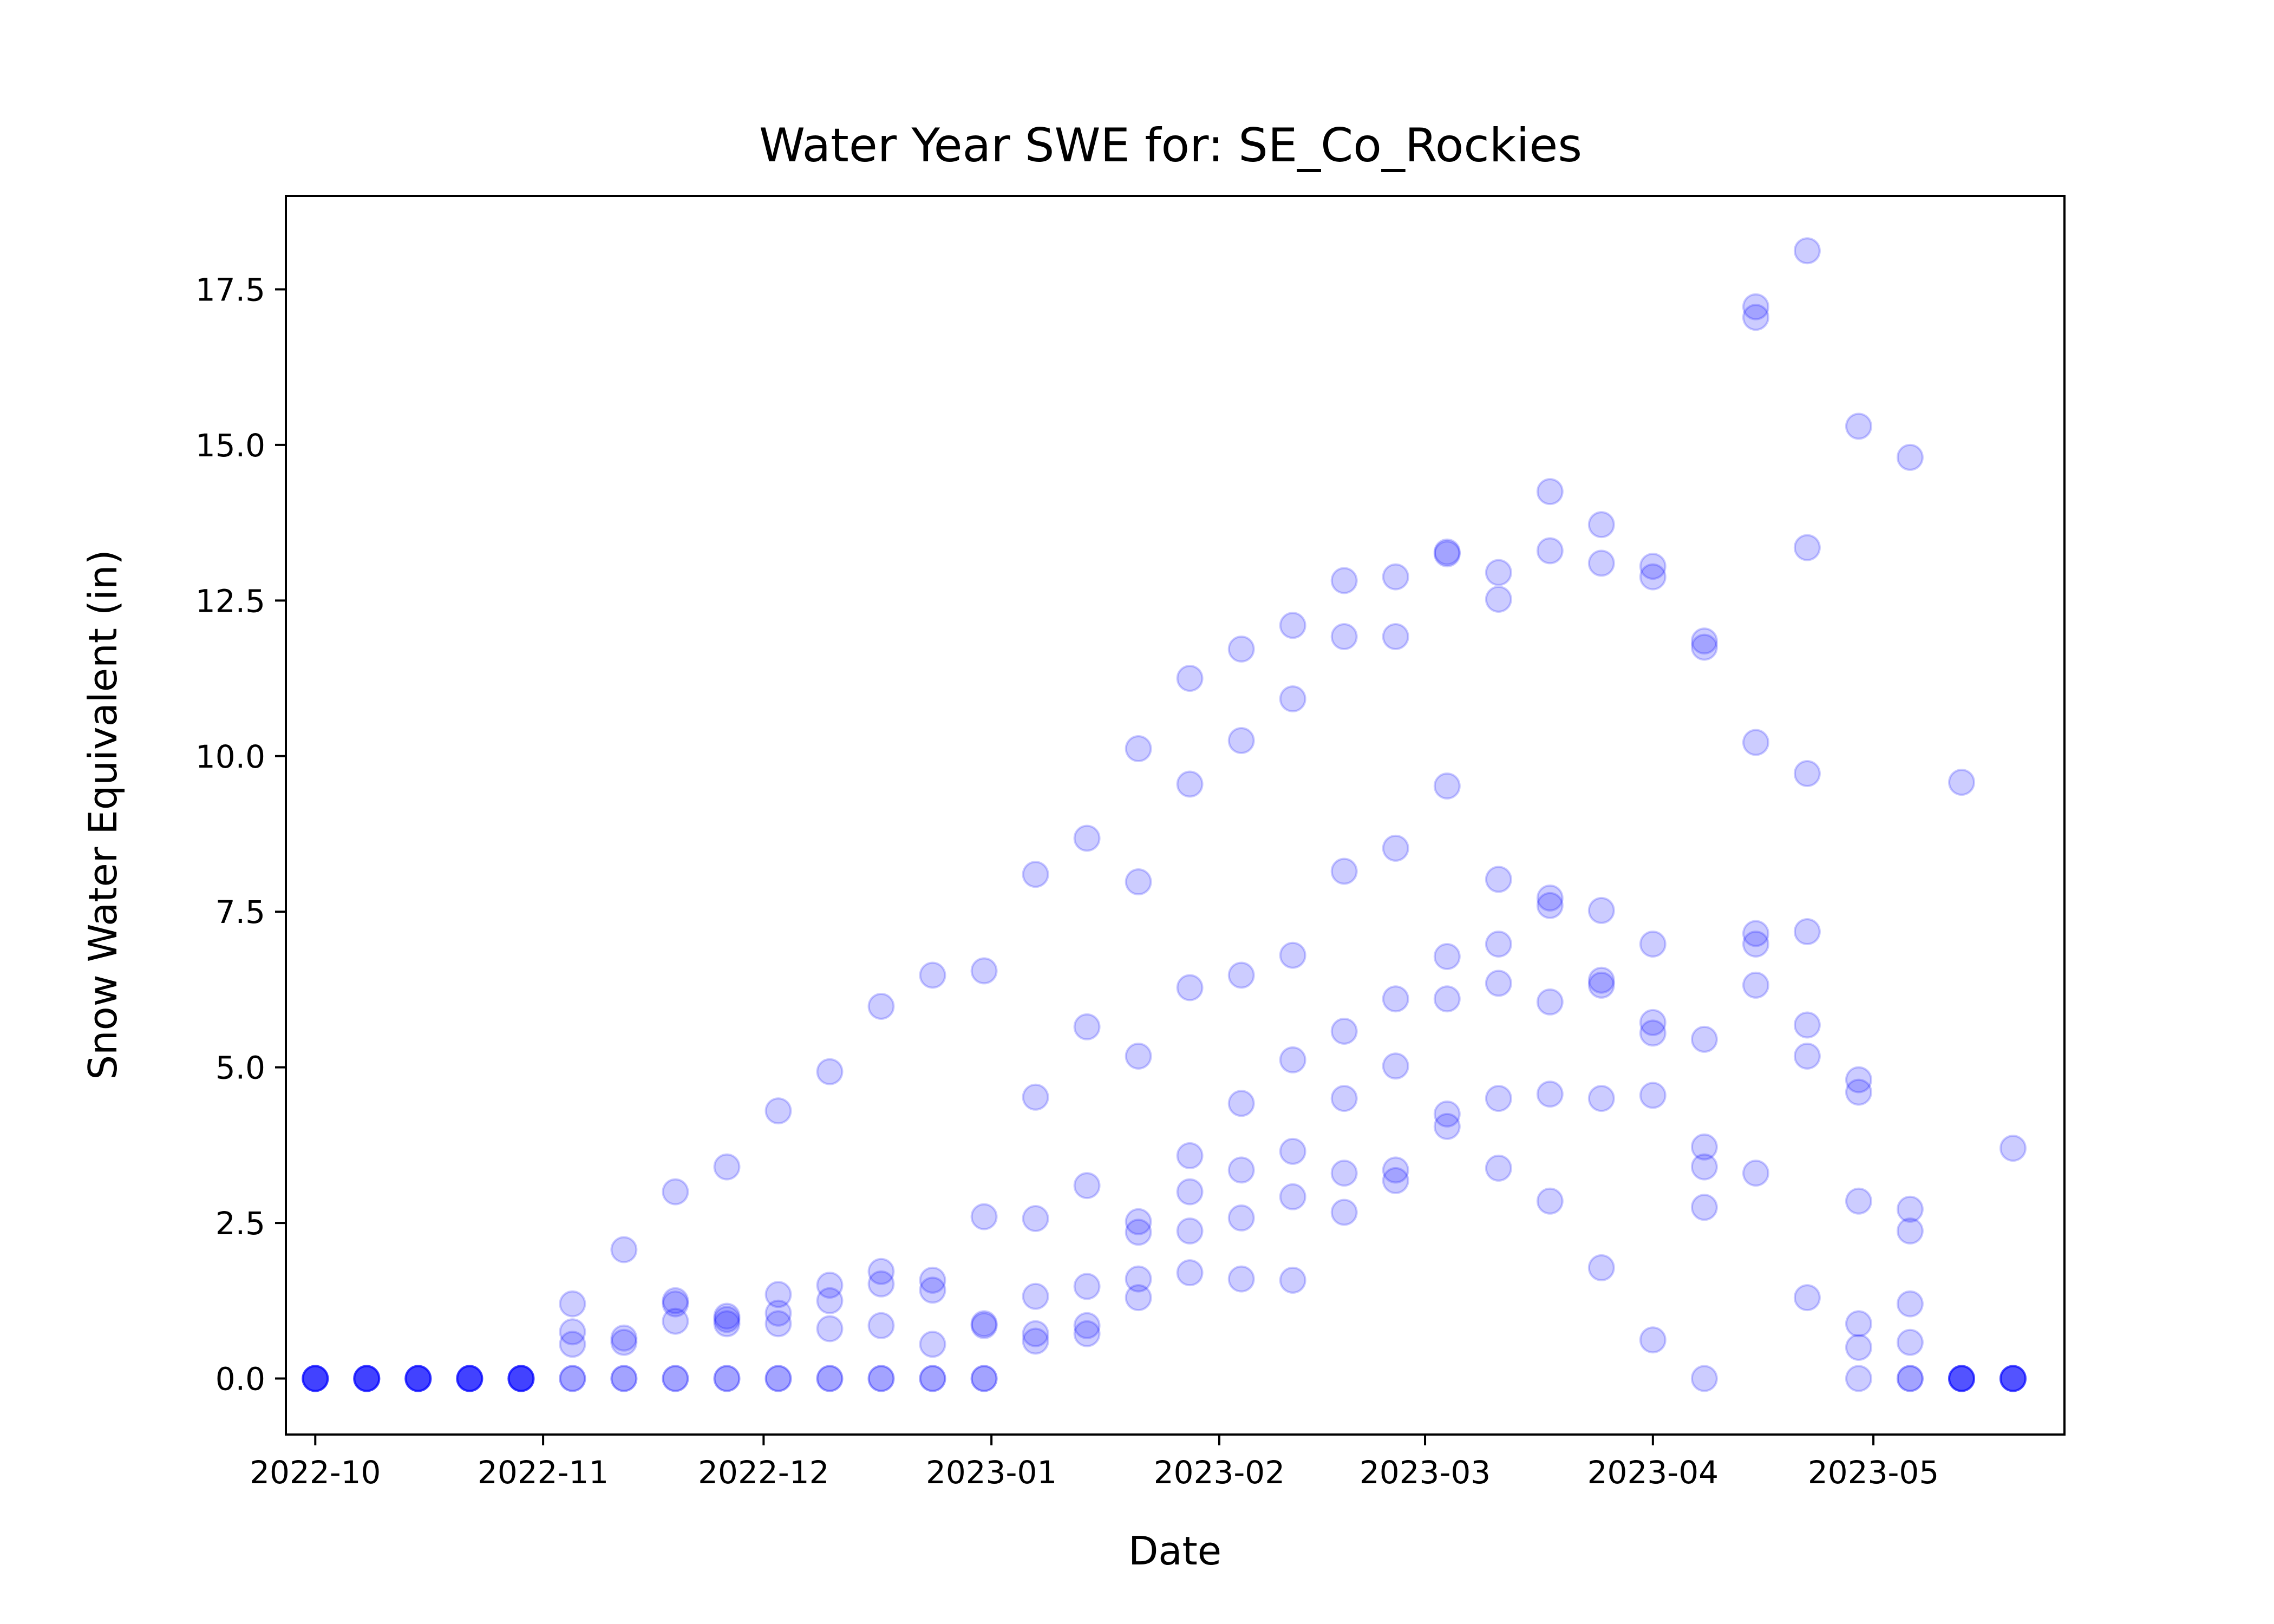  I want to click on y-tick-label: 17.5, so click(230, 289).